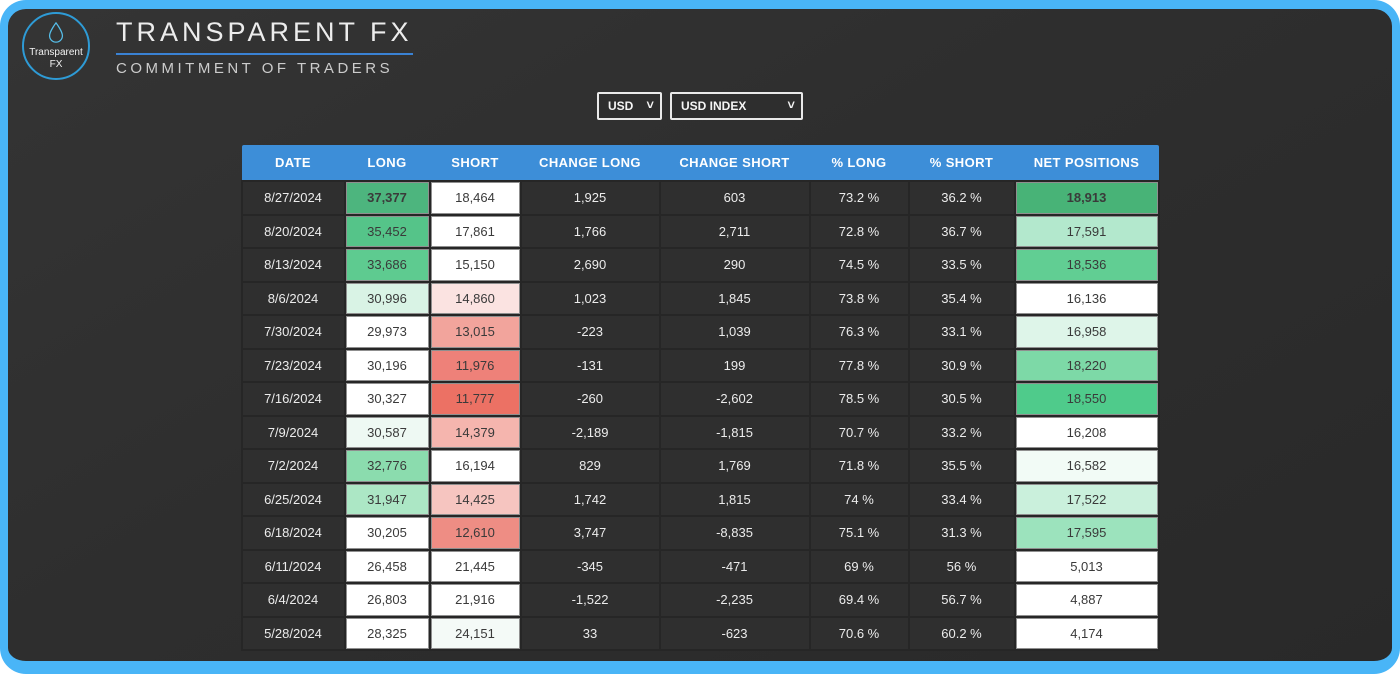 Image resolution: width=1400 pixels, height=674 pixels. Describe the element at coordinates (475, 633) in the screenshot. I see `cell-short: 24,151` at that location.